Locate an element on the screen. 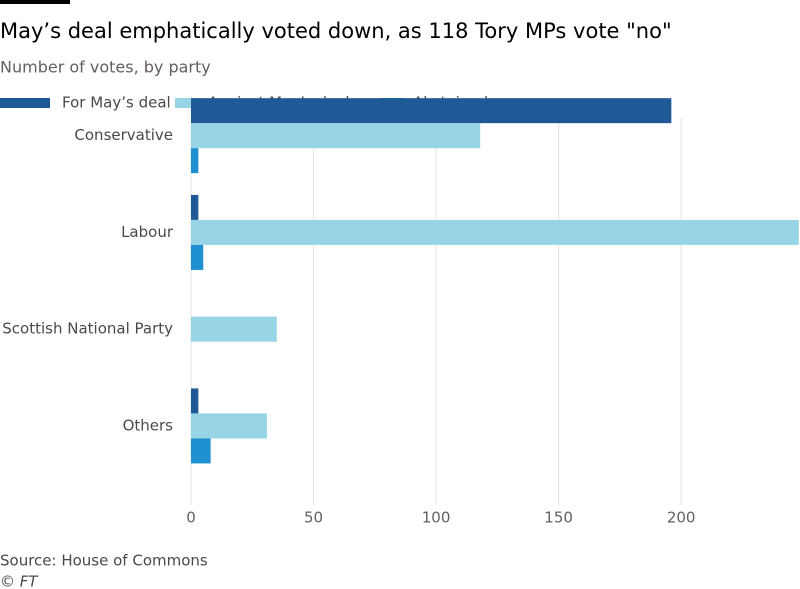  chart-subtitle: Number of votes, by party is located at coordinates (105, 67).